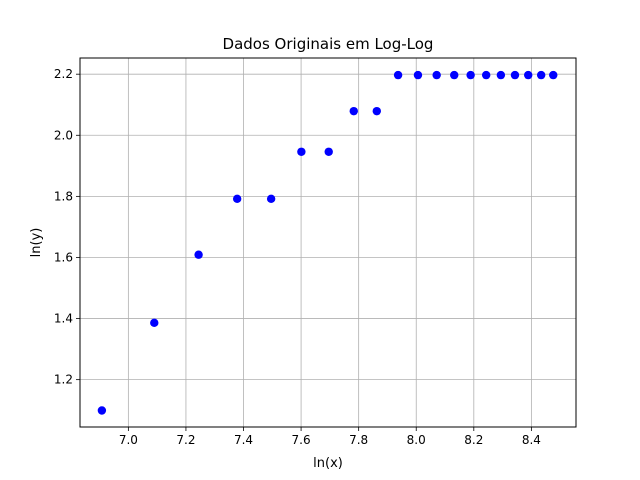 This screenshot has width=640, height=480. What do you see at coordinates (63, 257) in the screenshot?
I see `y-tick-label: 1.6` at bounding box center [63, 257].